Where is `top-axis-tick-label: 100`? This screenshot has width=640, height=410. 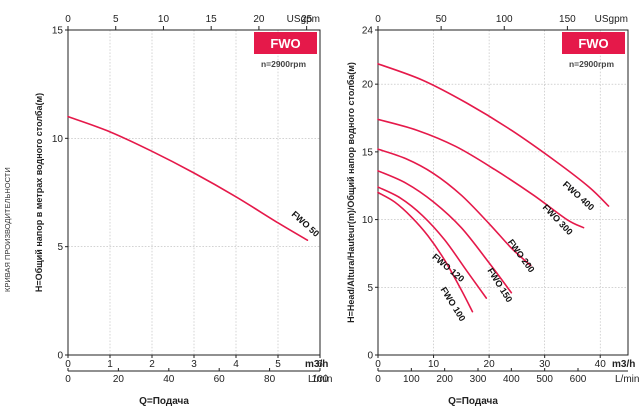 top-axis-tick-label: 100 is located at coordinates (504, 19).